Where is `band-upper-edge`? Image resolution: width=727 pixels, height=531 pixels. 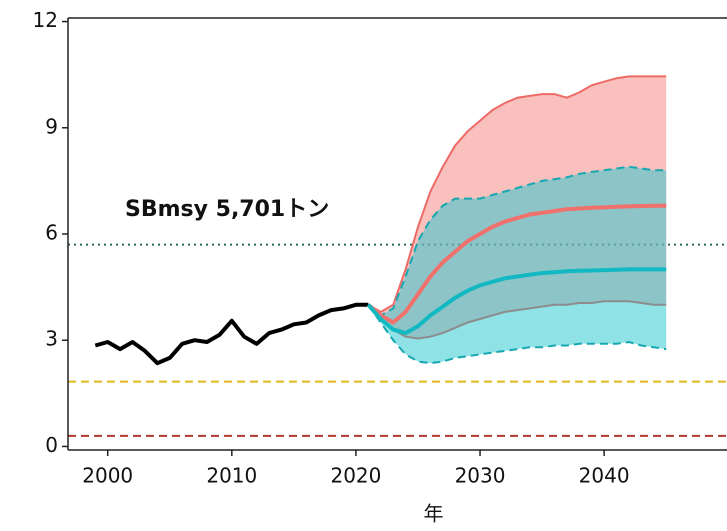
band-upper-edge is located at coordinates (517, 241).